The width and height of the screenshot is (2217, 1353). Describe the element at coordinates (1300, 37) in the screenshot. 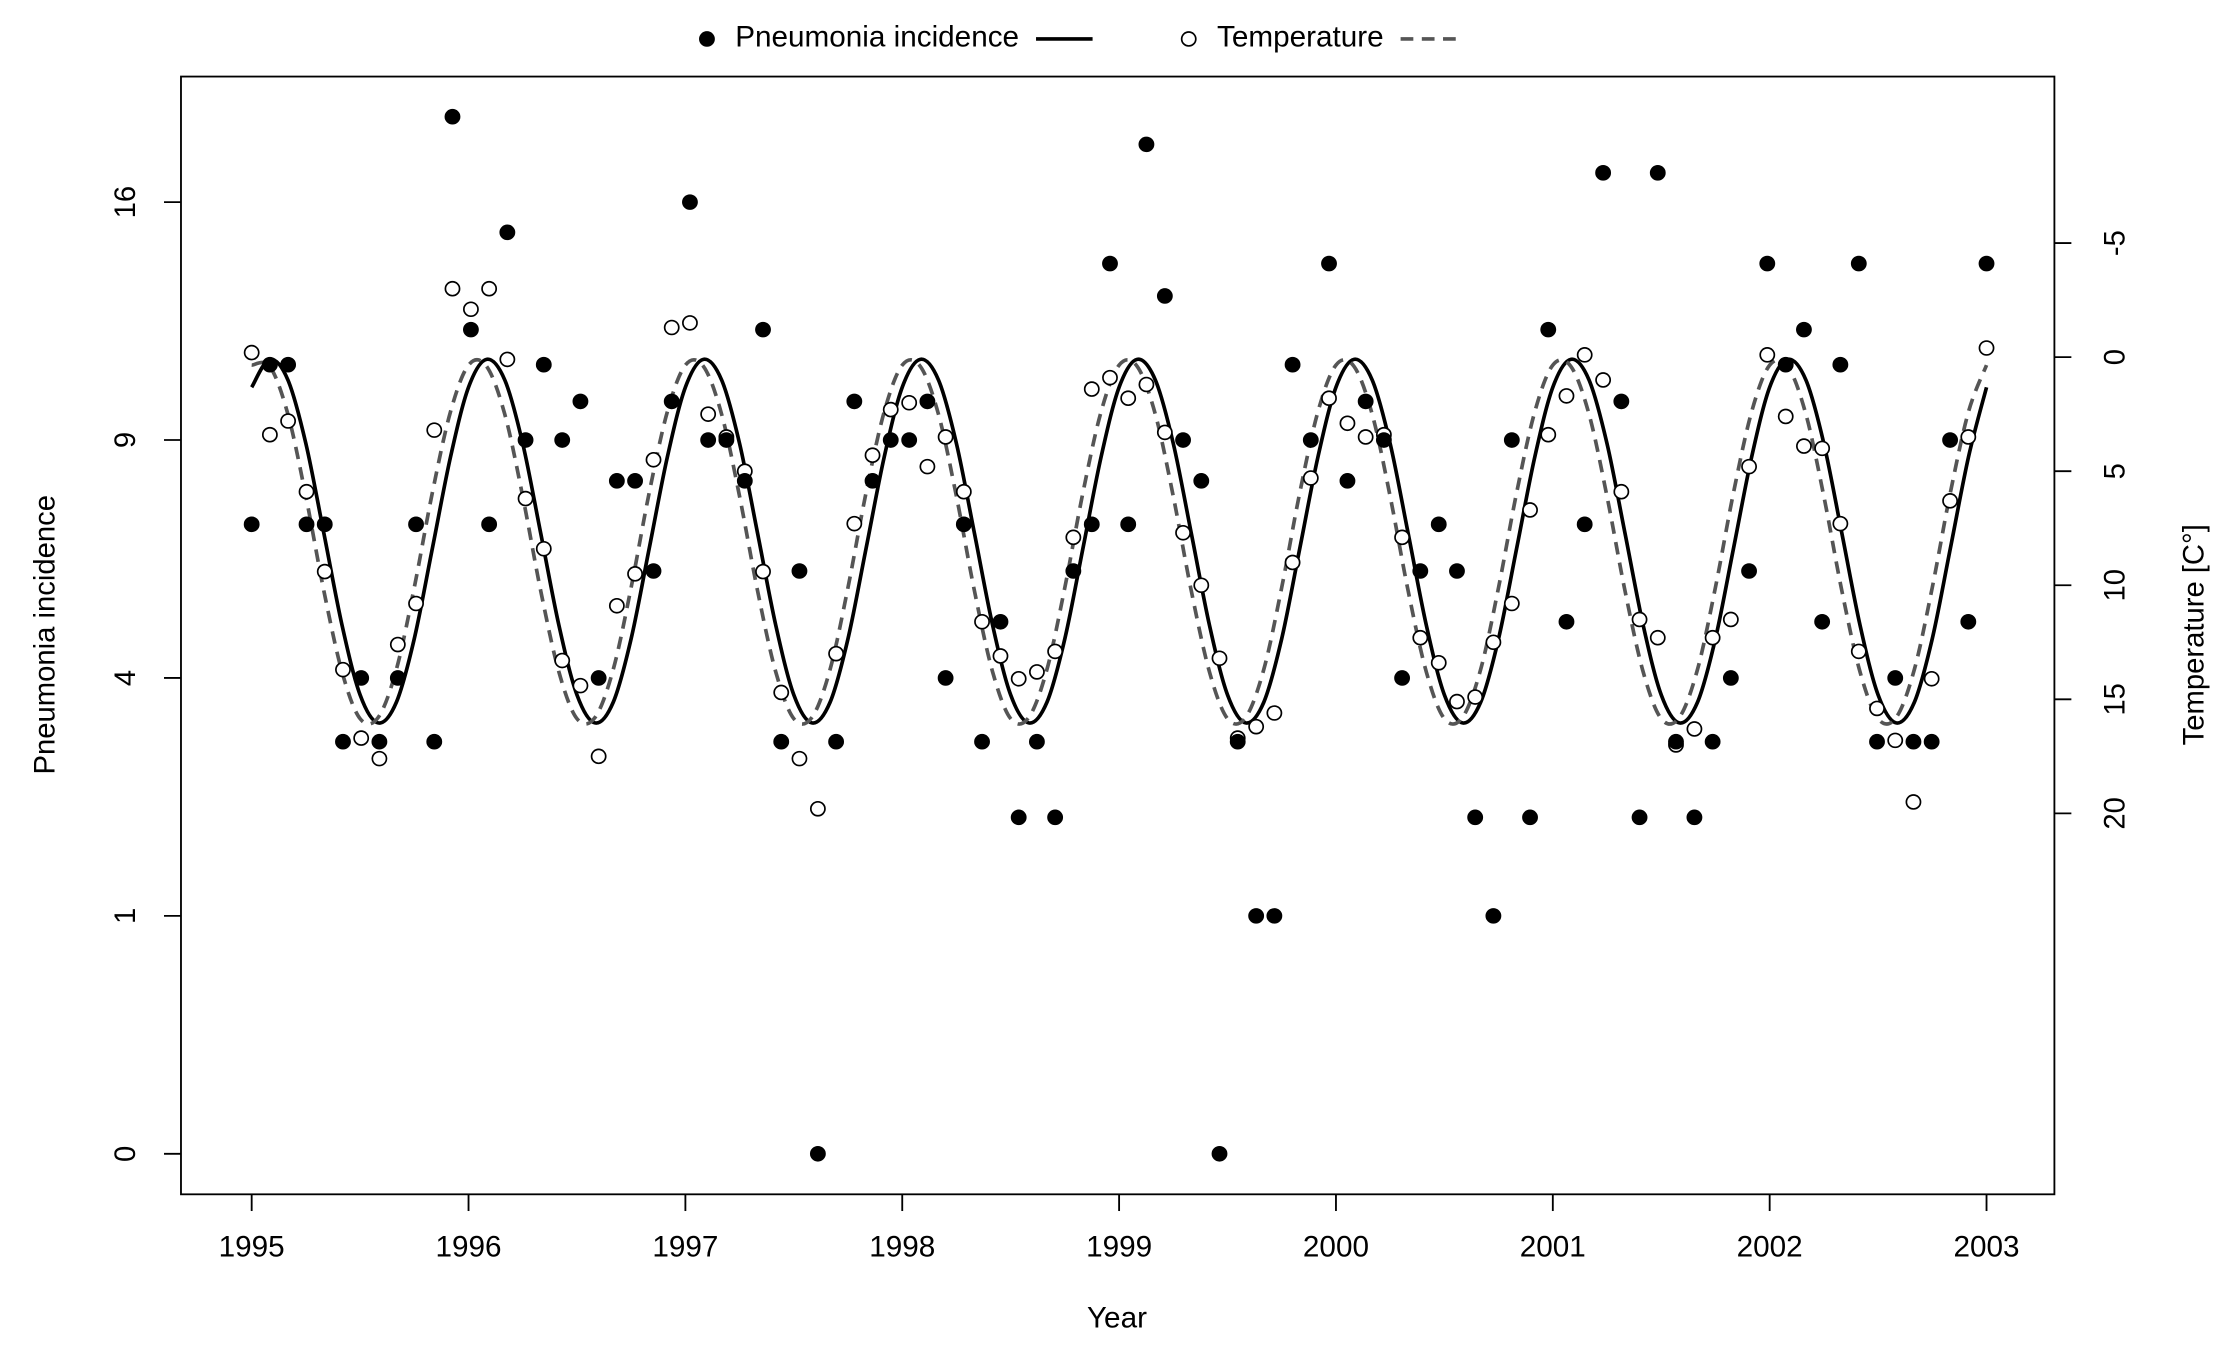

I see `legend-label: Temperature` at that location.